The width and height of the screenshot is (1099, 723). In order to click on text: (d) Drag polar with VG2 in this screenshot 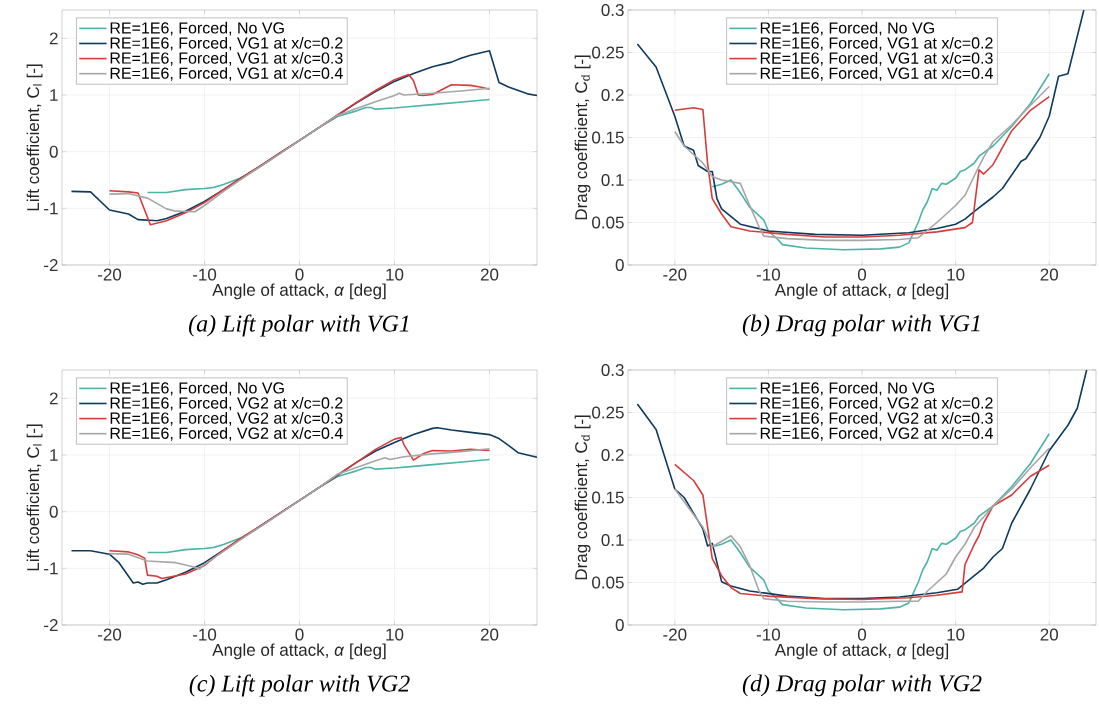, I will do `click(862, 685)`.